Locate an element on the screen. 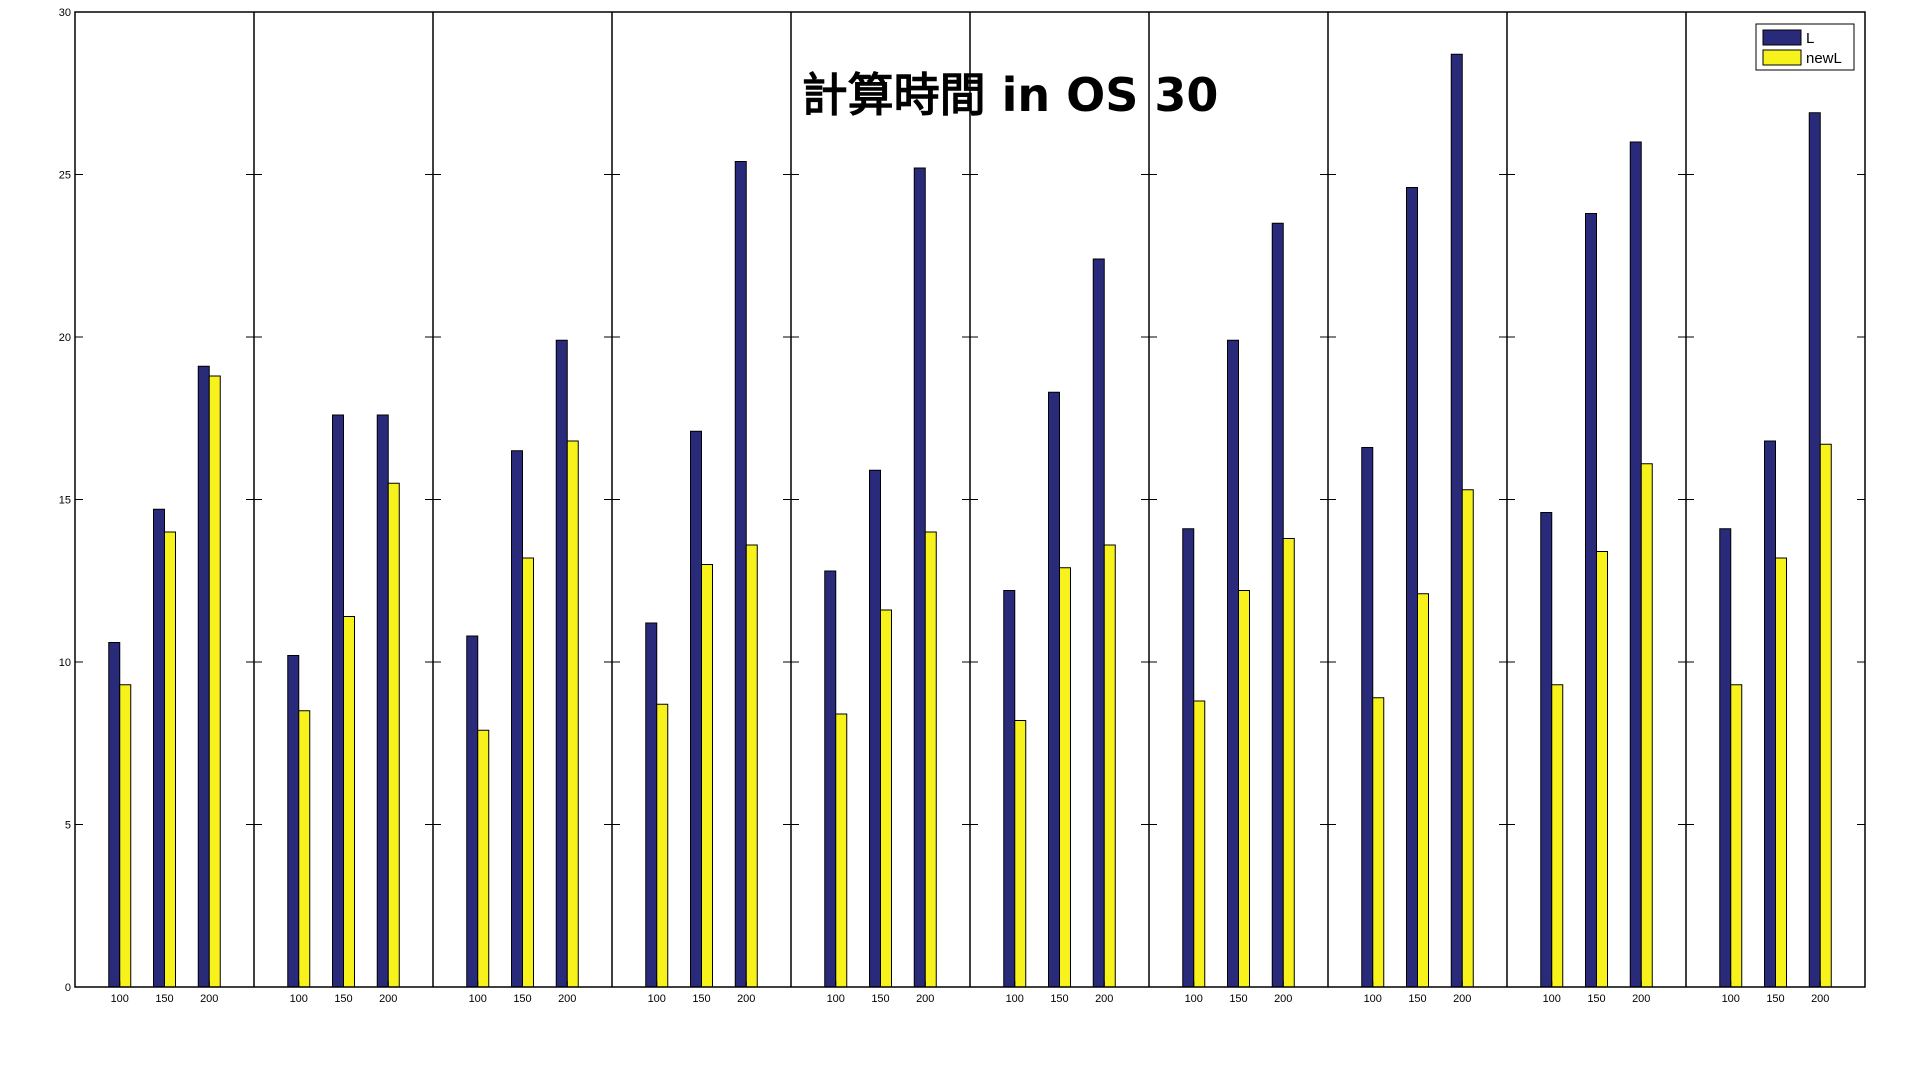 The width and height of the screenshot is (1920, 1083). y-tick-label: 25 is located at coordinates (65, 176).